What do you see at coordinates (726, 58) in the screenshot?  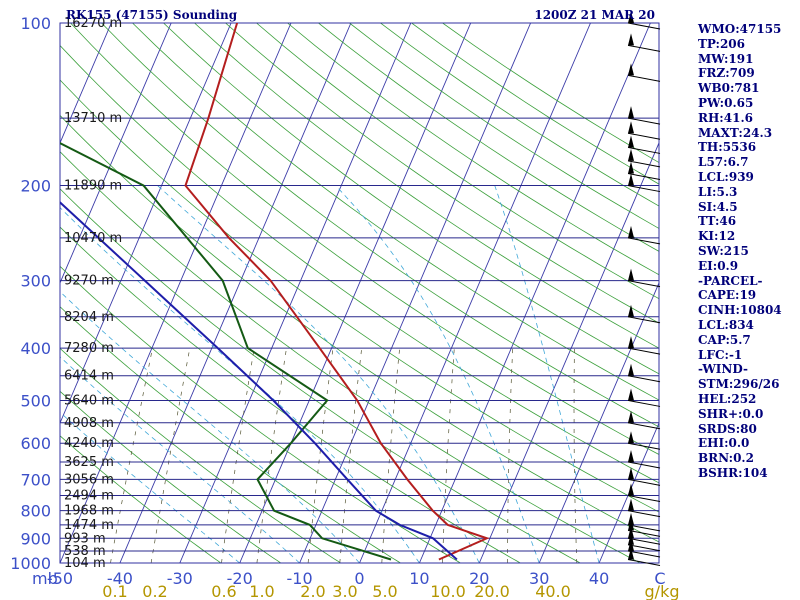 I see `index-item: MW:191` at bounding box center [726, 58].